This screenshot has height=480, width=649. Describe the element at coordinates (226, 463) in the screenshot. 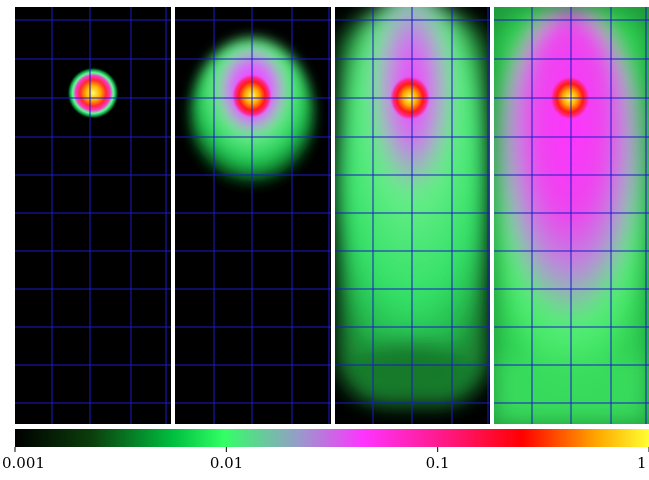

I see `colorbar-tick-label: 0.01` at that location.